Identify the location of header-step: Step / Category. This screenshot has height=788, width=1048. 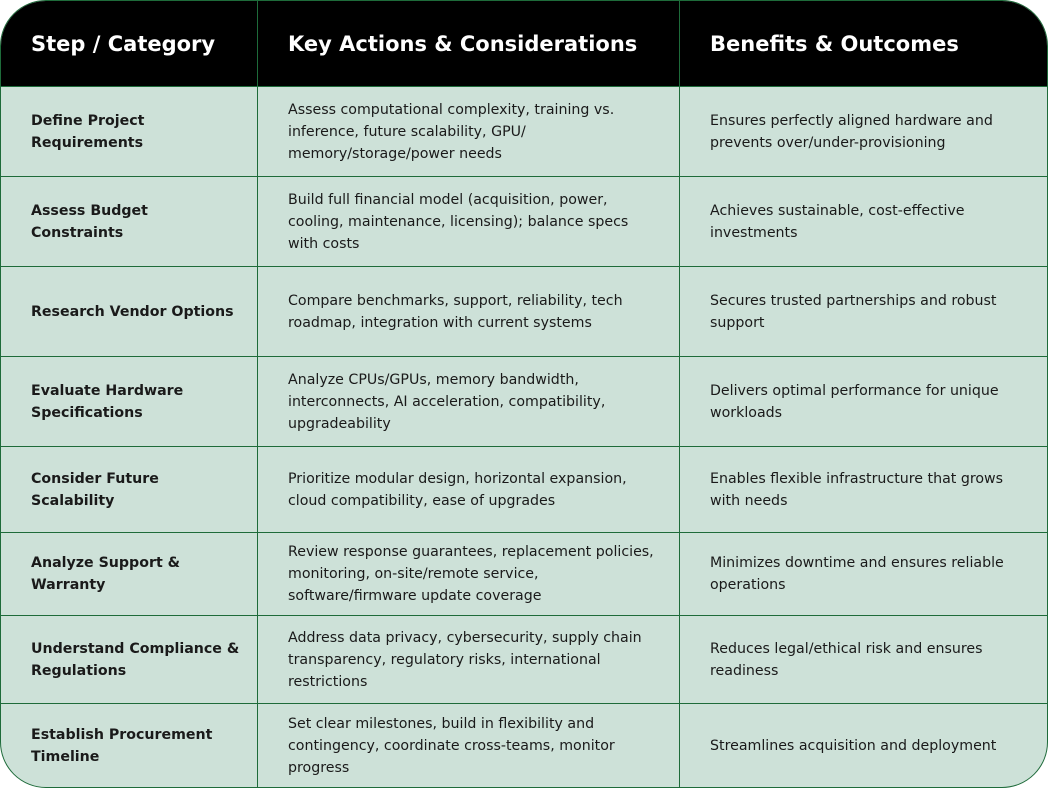
(129, 44).